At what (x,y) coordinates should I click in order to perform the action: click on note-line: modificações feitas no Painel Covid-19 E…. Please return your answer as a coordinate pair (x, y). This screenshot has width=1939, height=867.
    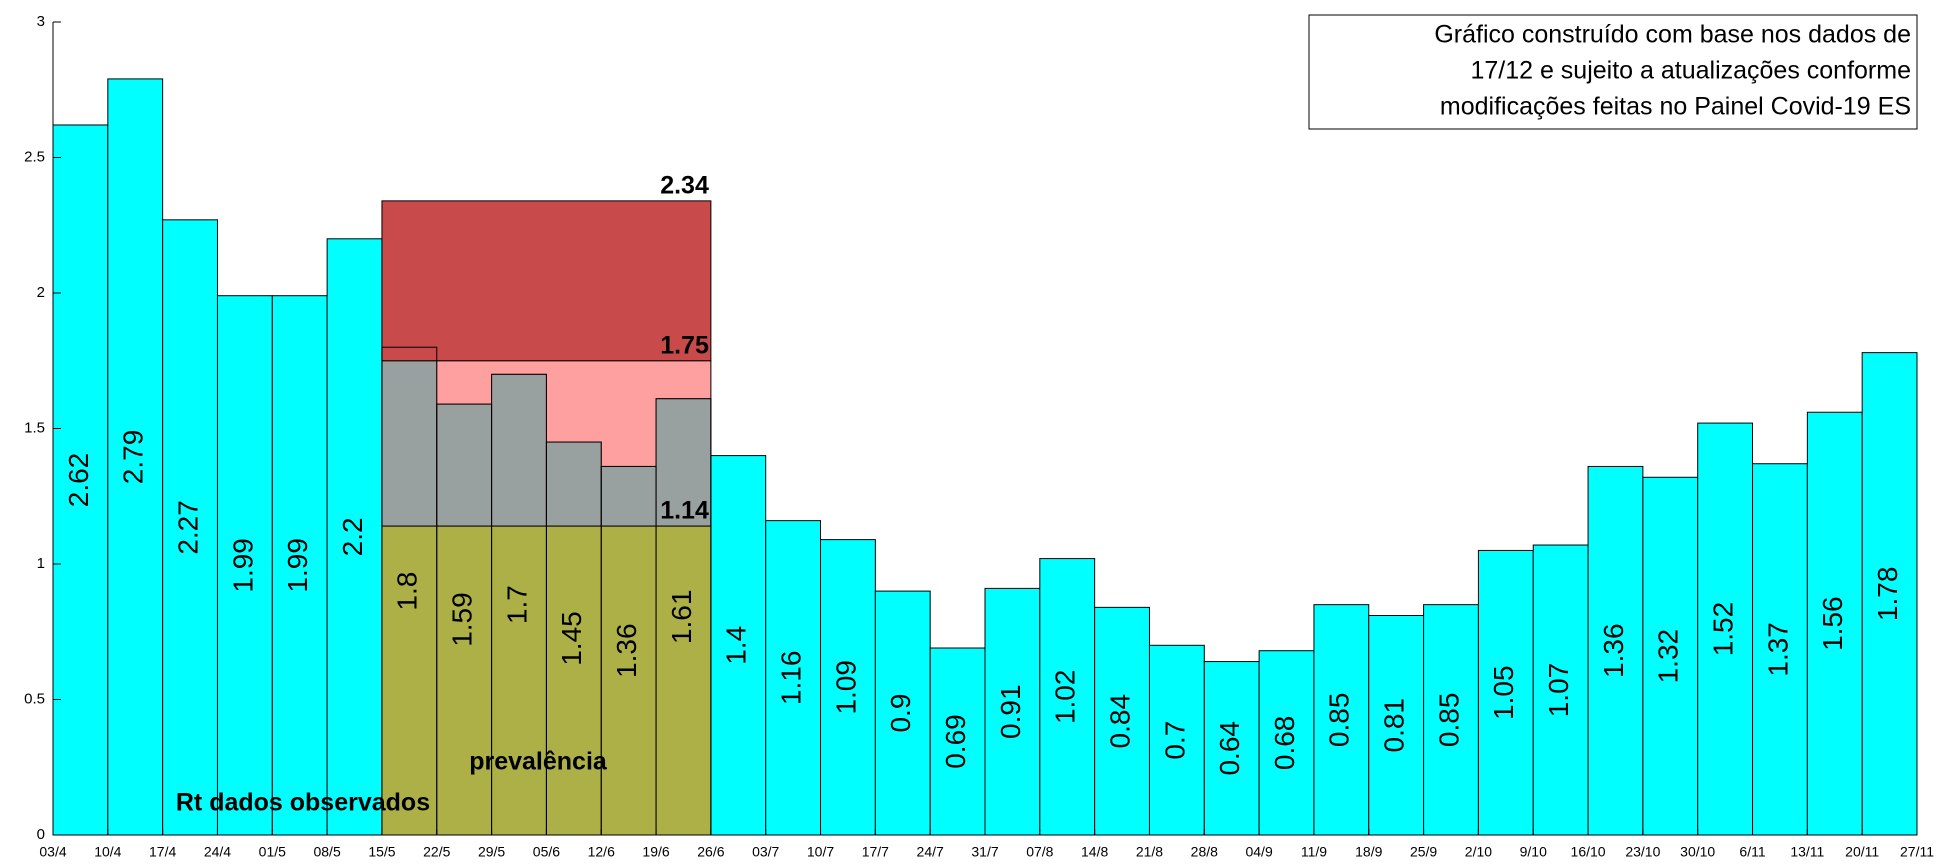
    Looking at the image, I should click on (1675, 107).